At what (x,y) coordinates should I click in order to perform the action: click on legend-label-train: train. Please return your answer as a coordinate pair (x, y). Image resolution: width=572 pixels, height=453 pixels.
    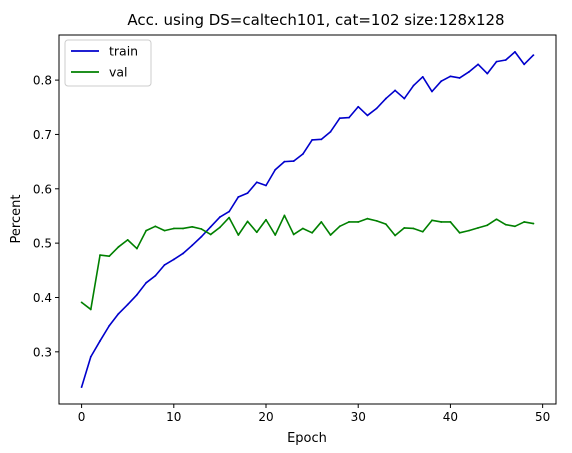
    Looking at the image, I should click on (123, 51).